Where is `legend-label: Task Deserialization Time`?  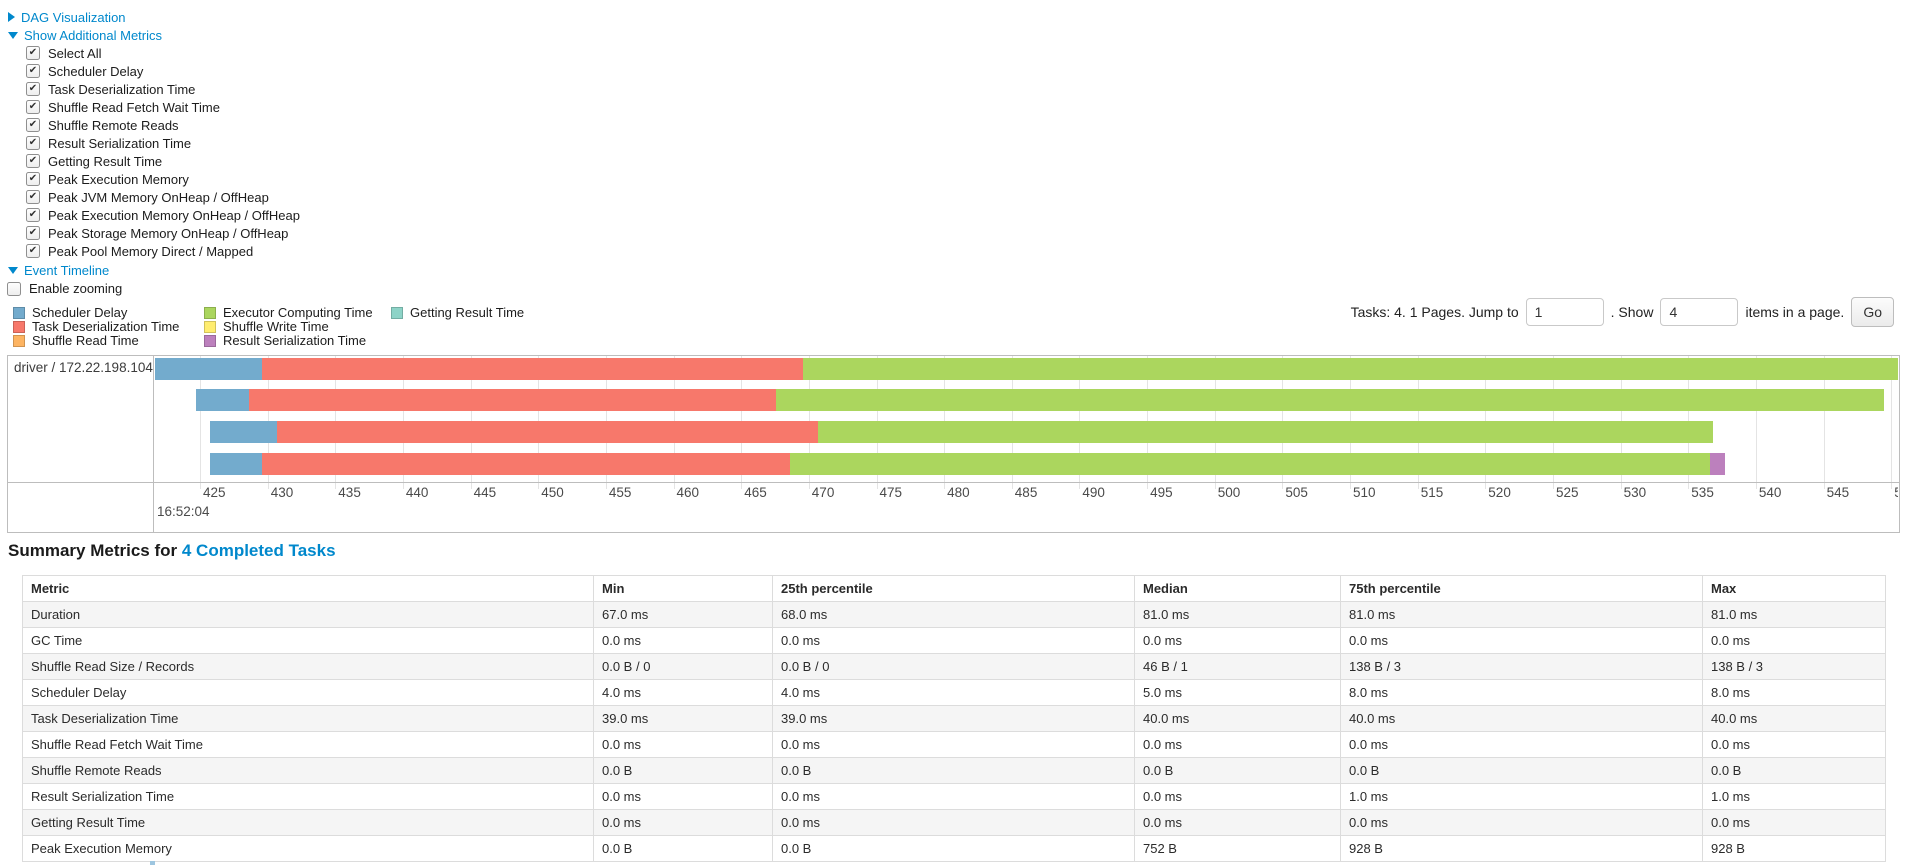 legend-label: Task Deserialization Time is located at coordinates (106, 327).